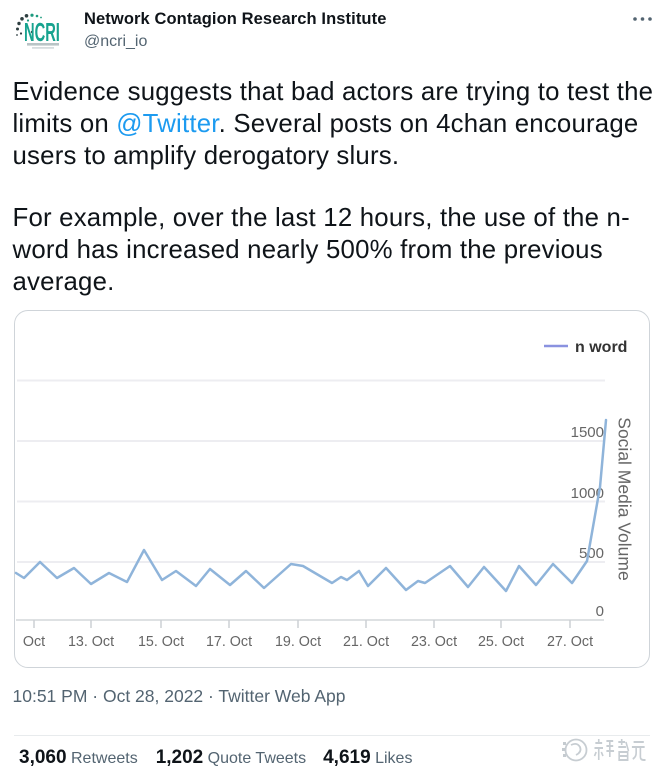  I want to click on svg-text: 1500, so click(587, 432).